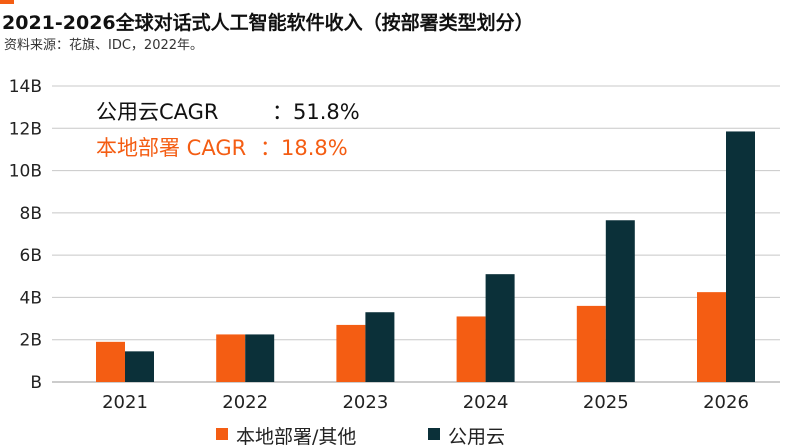 Image resolution: width=800 pixels, height=448 pixels. I want to click on accent-bar, so click(7, 2).